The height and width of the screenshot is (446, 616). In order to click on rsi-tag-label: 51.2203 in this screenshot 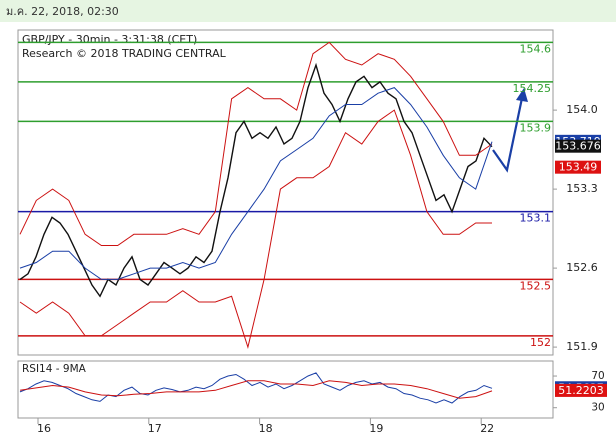, I will do `click(581, 390)`.